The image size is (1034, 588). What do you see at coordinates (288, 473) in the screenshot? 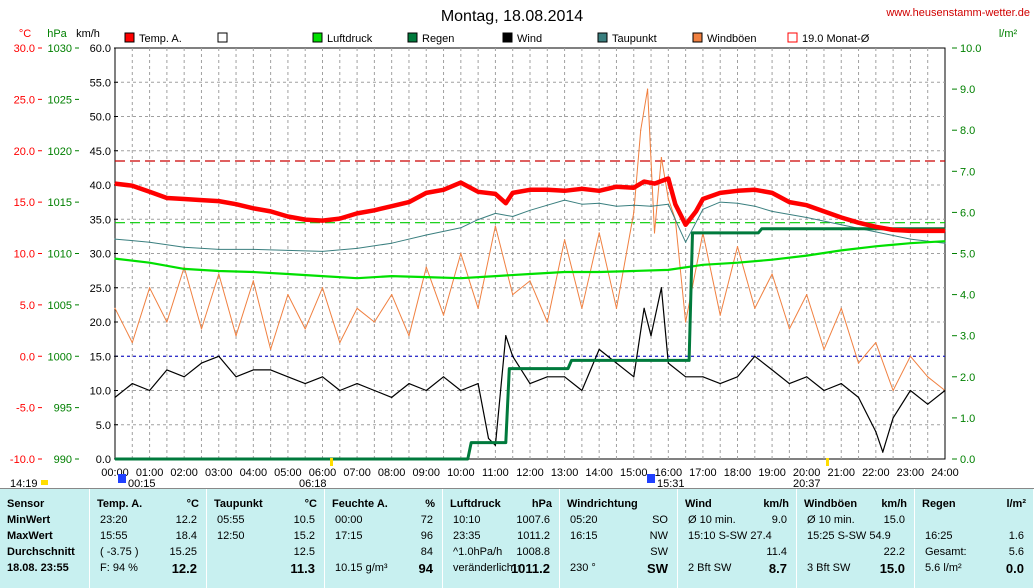
I see `x-tick-label: 05:00` at bounding box center [288, 473].